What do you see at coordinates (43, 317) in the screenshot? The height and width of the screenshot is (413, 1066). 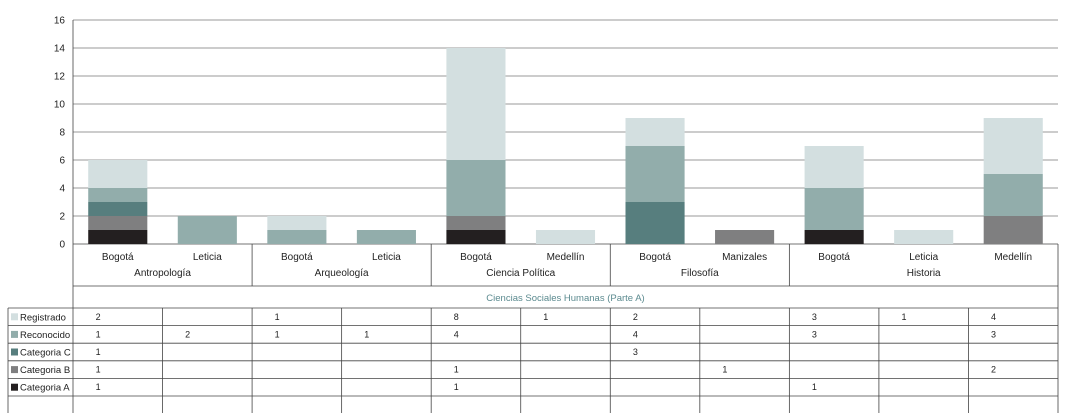 I see `row-label: Registrado` at bounding box center [43, 317].